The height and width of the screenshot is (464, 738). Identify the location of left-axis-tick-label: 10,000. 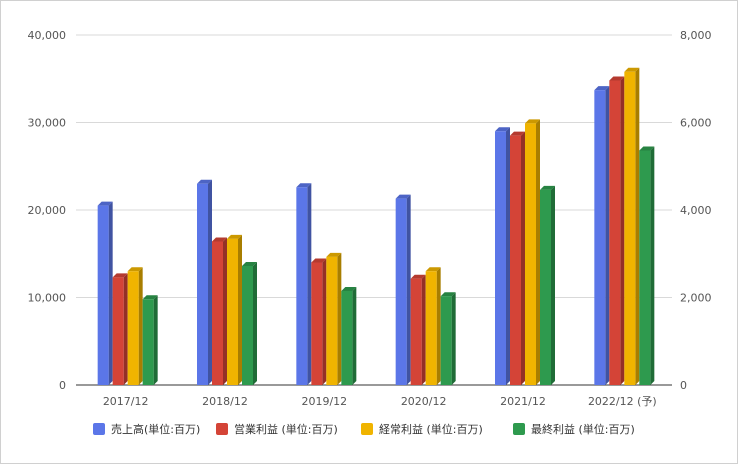
(47, 298).